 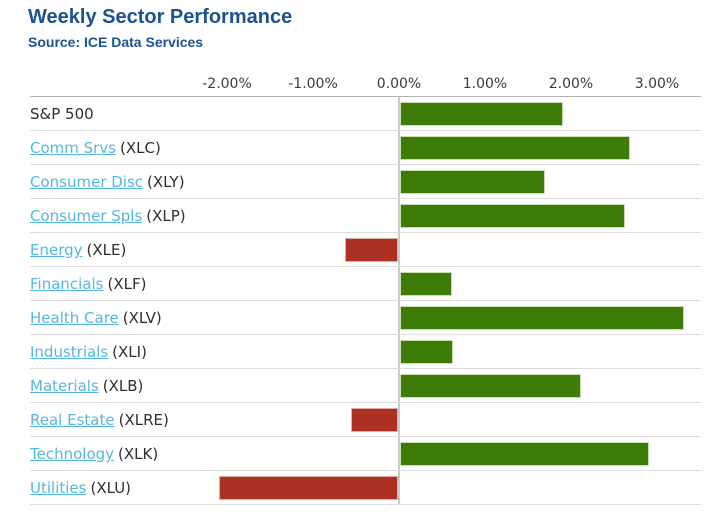 I want to click on chart-row: Comm Srvs (XLC), so click(x=354, y=148).